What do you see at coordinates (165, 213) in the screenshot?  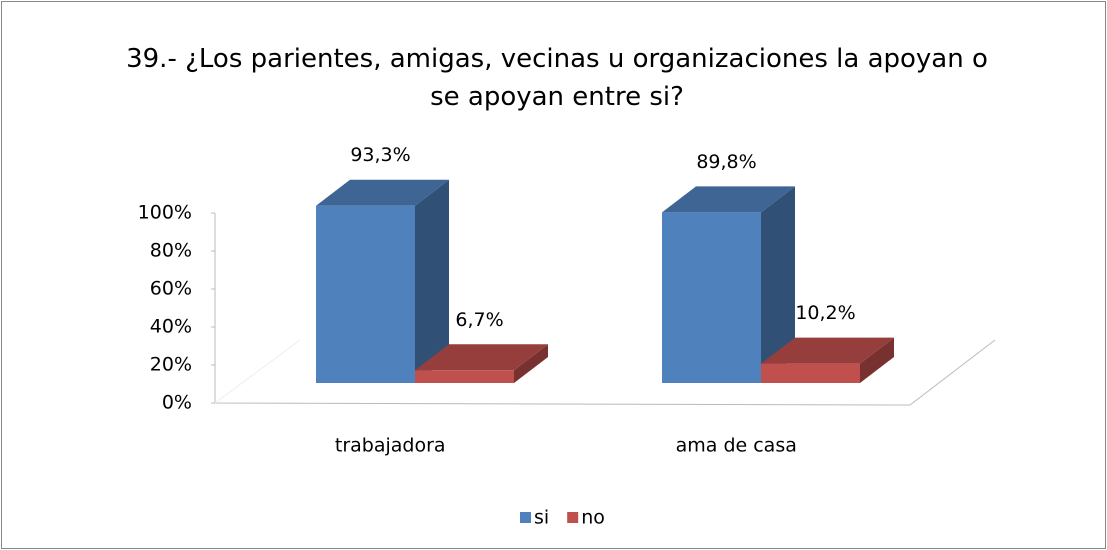 I see `y-tick-label: 100%` at bounding box center [165, 213].